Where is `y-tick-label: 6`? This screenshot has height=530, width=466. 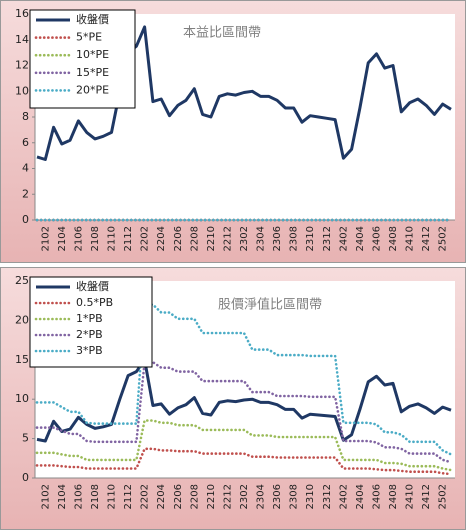 y-tick-label: 6 is located at coordinates (25, 142).